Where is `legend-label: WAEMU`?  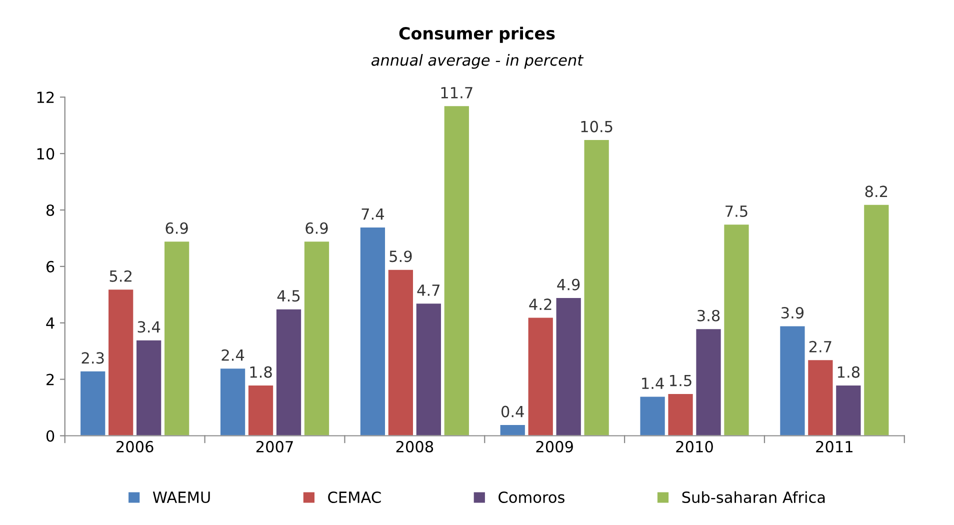
legend-label: WAEMU is located at coordinates (181, 498).